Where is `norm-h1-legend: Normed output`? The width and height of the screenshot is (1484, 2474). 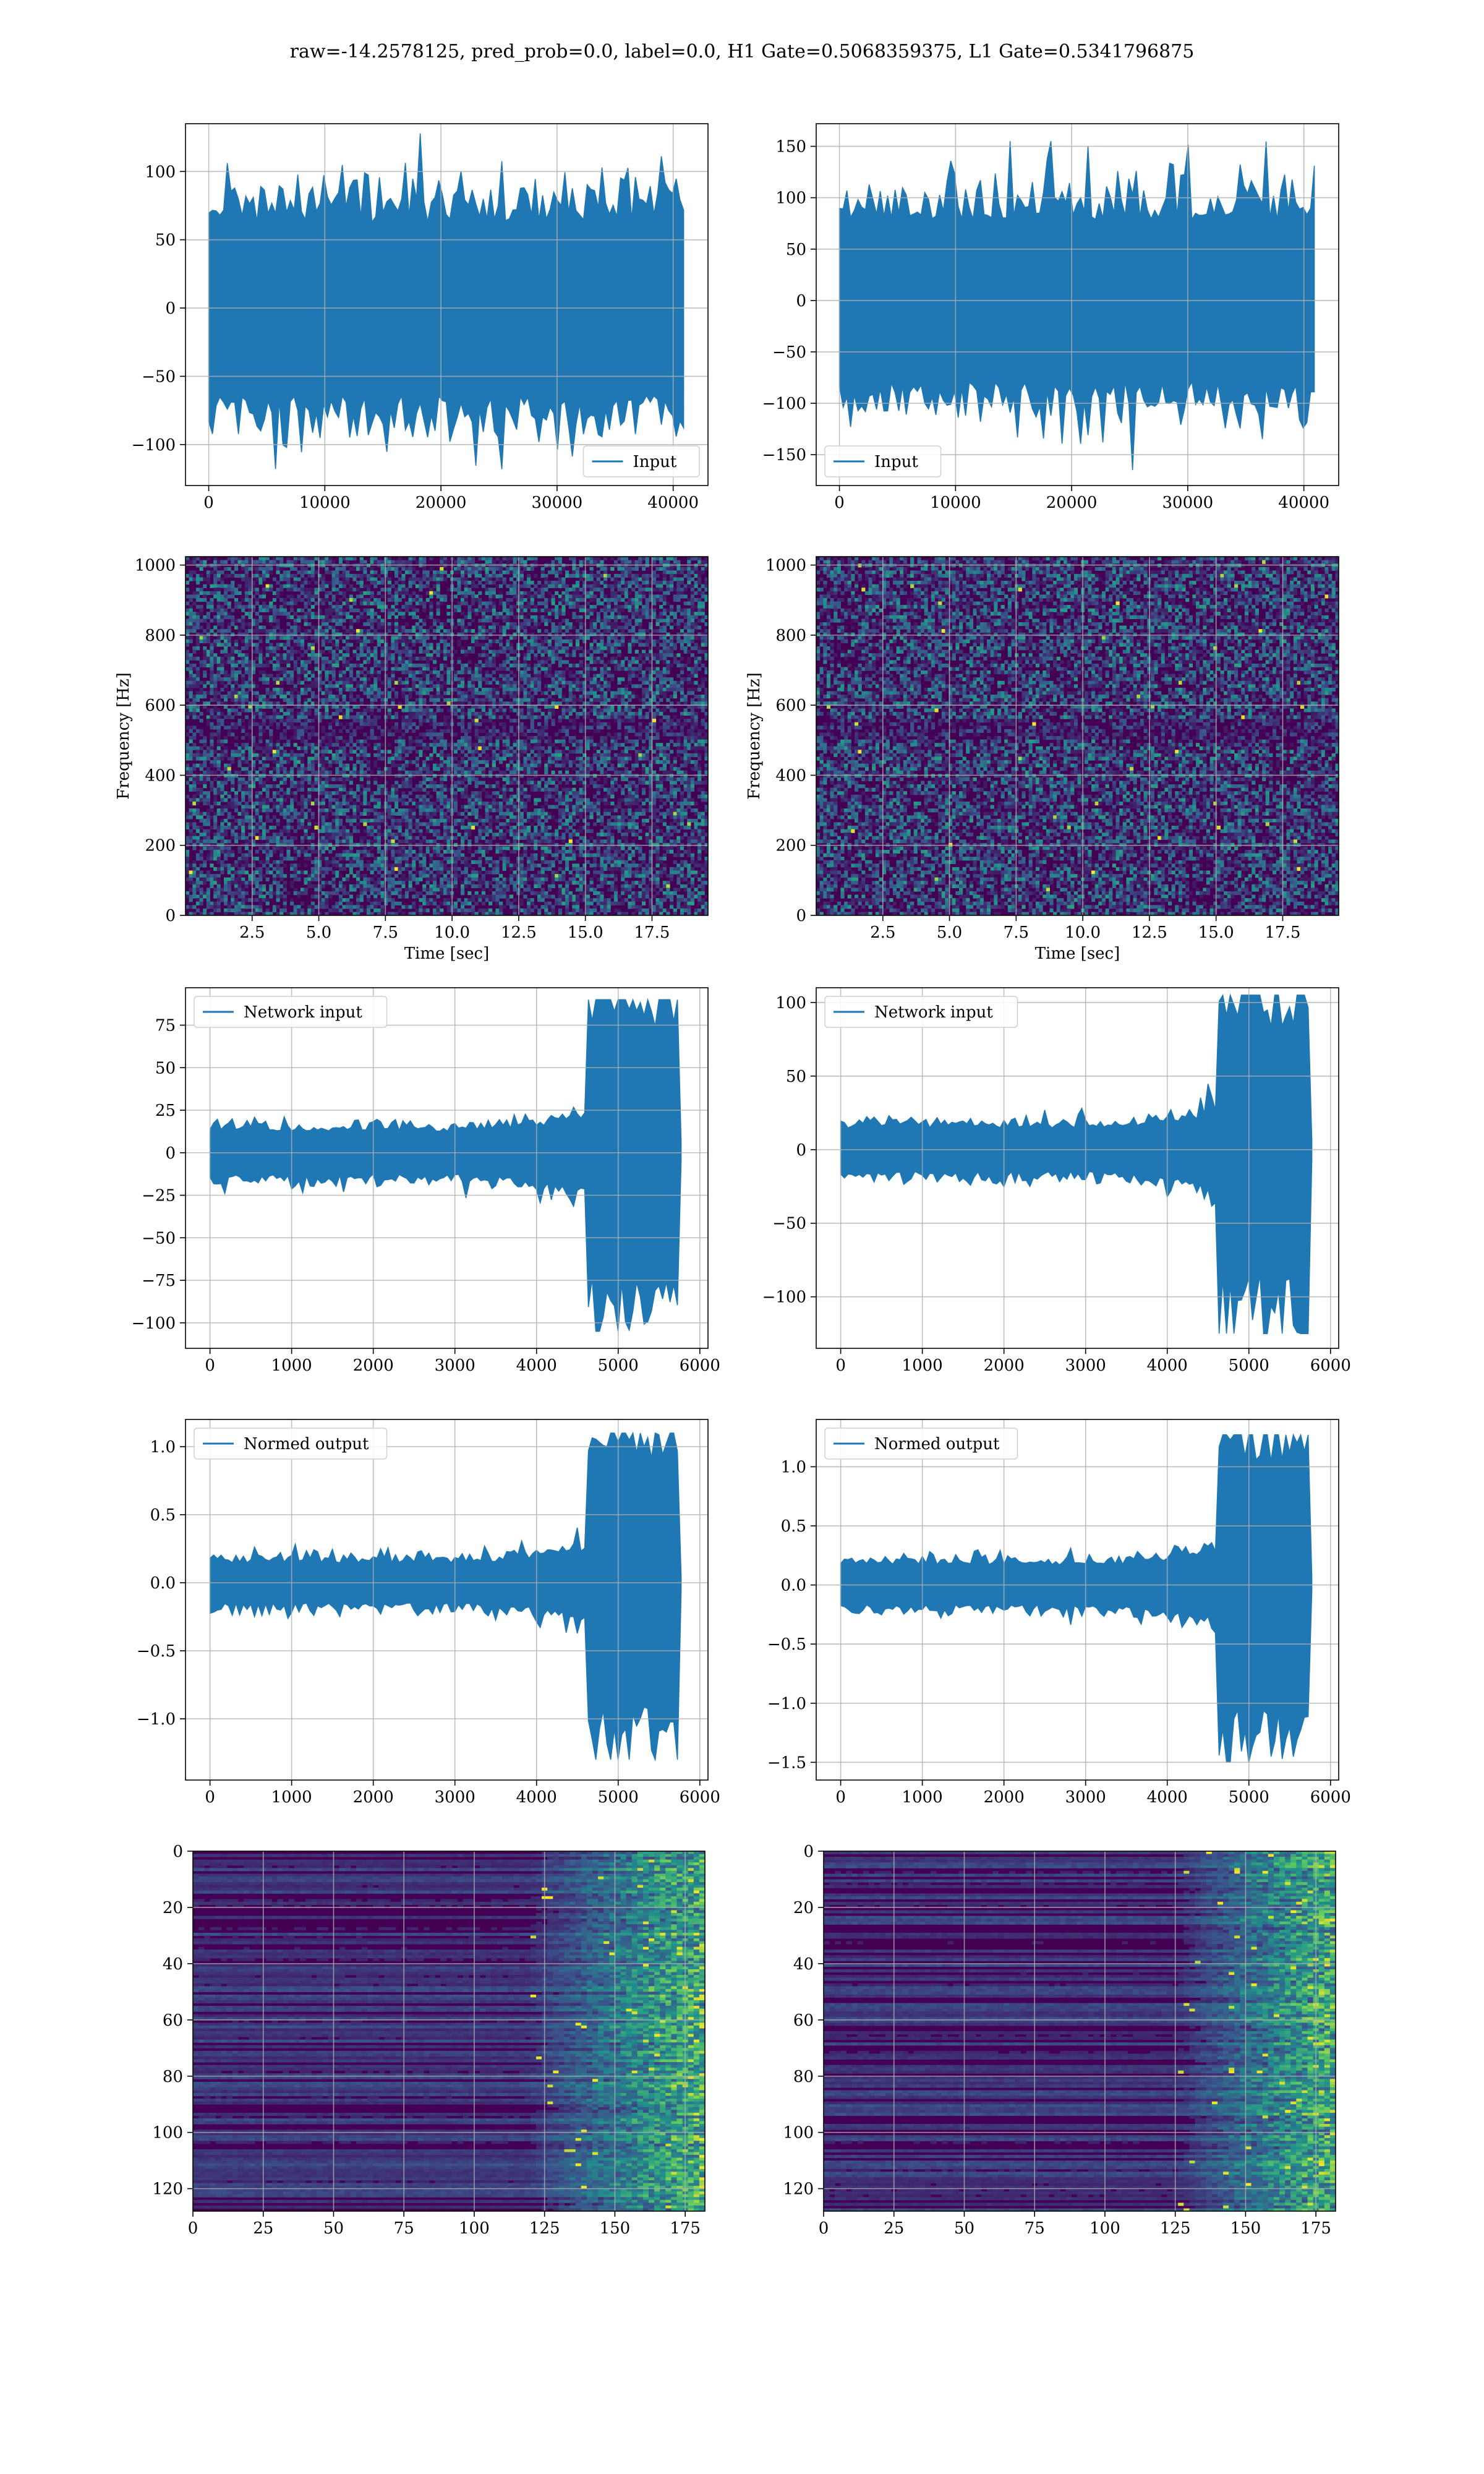
norm-h1-legend: Normed output is located at coordinates (291, 1444).